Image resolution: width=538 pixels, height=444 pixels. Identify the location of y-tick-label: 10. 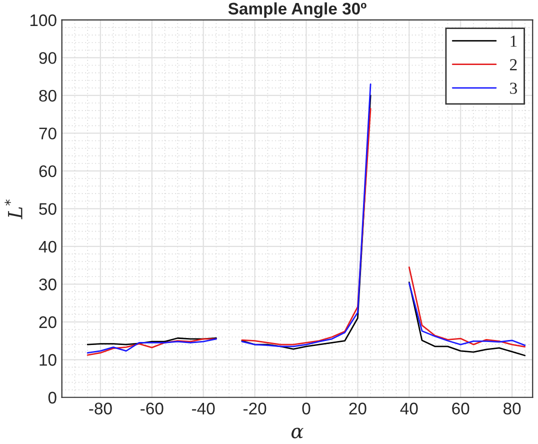
(48, 360).